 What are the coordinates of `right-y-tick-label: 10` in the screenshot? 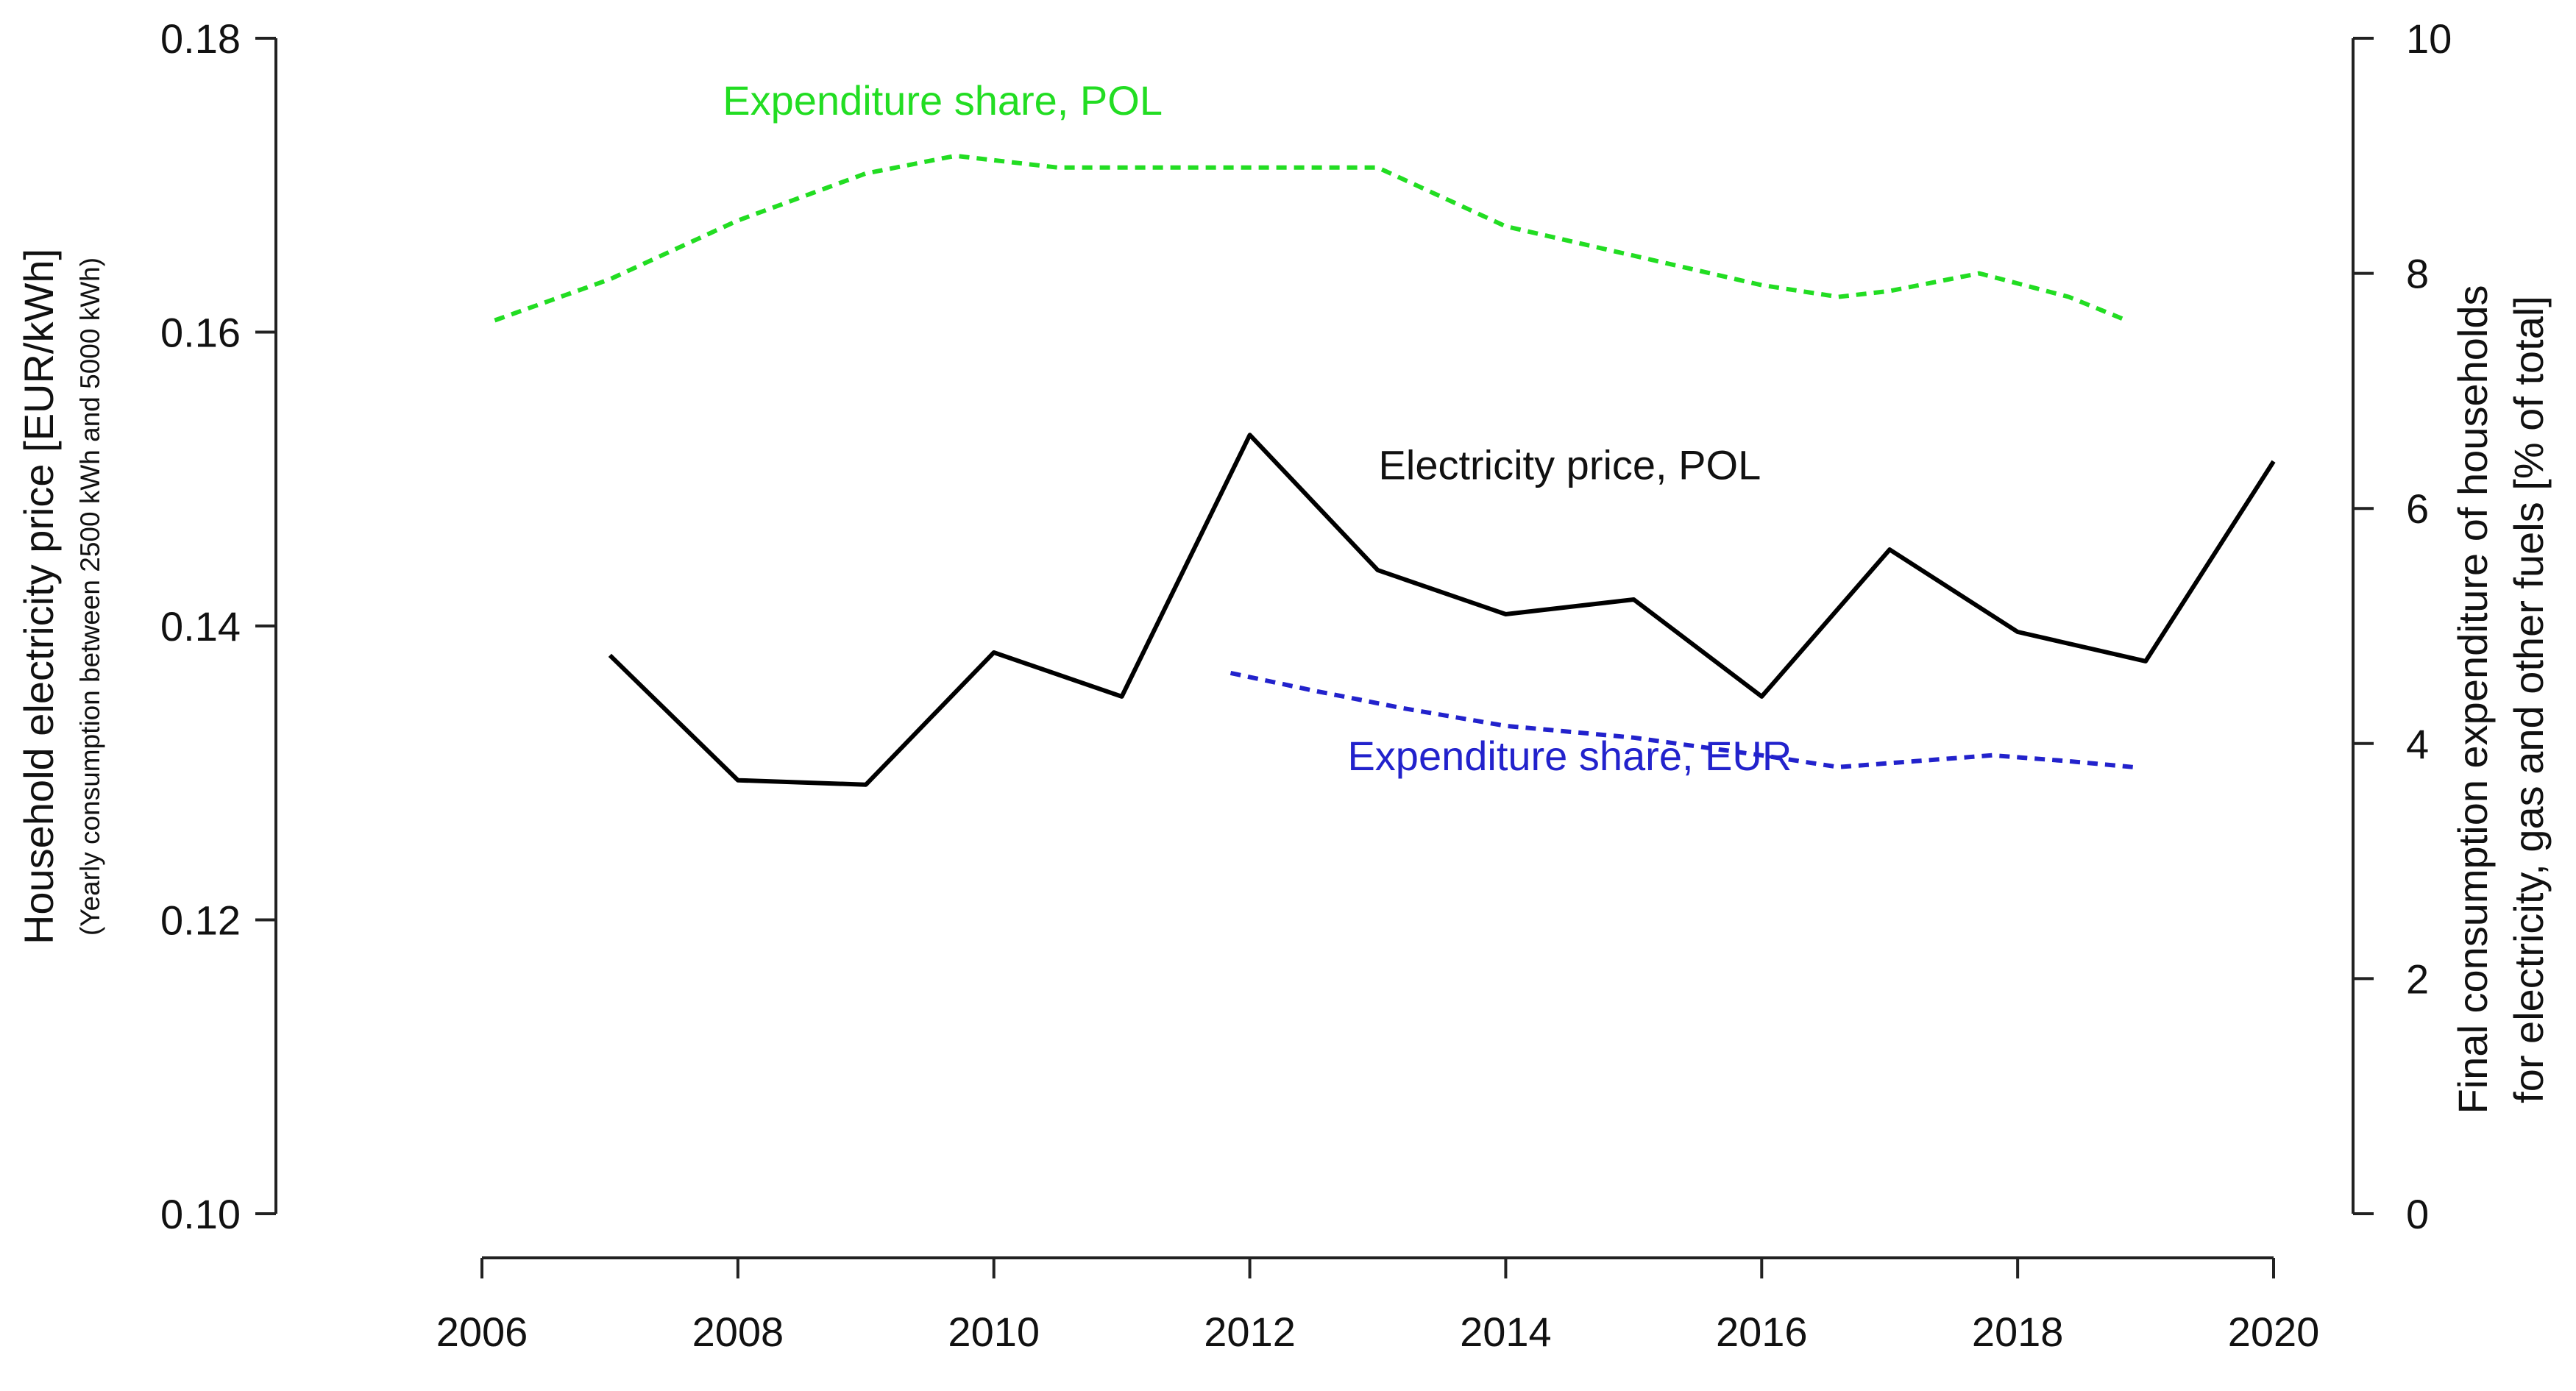 It's located at (2429, 38).